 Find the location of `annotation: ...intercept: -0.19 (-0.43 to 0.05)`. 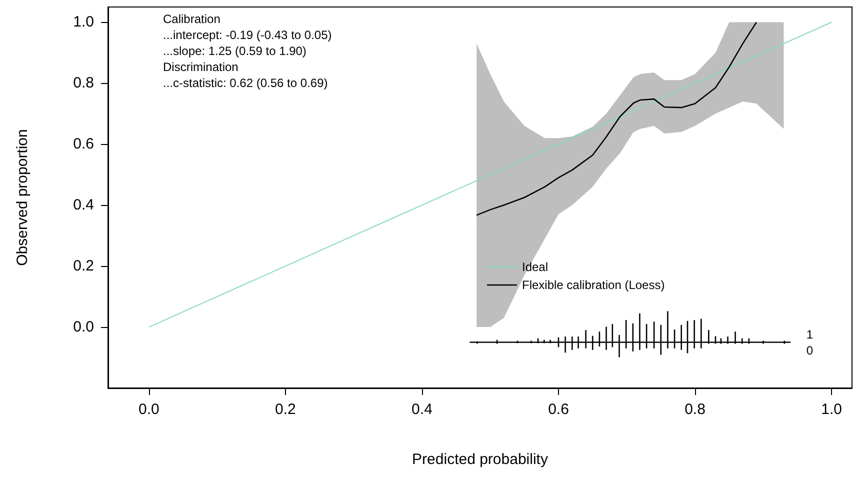

annotation: ...intercept: -0.19 (-0.43 to 0.05) is located at coordinates (247, 35).